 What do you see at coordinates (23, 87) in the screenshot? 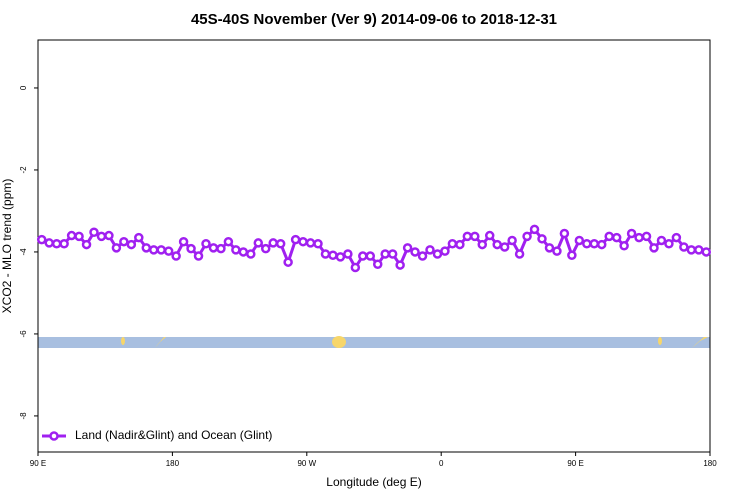
I see `y-tick-label: 0` at bounding box center [23, 87].